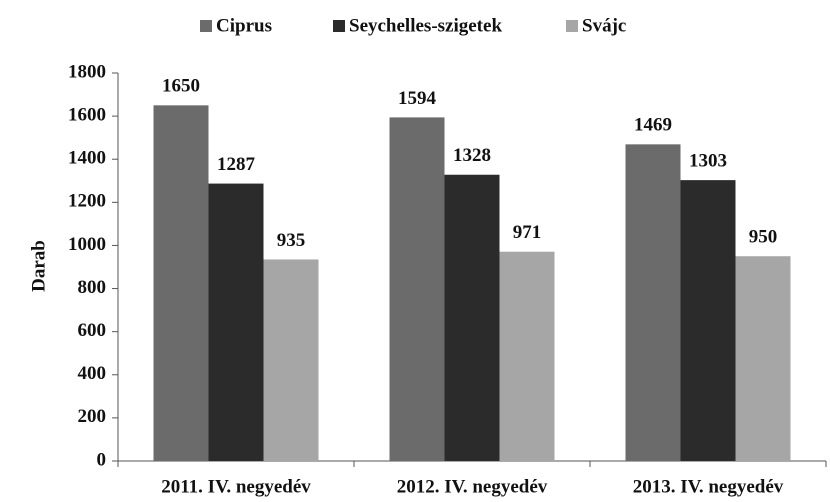  Describe the element at coordinates (92, 373) in the screenshot. I see `y-tick-label: 400` at that location.